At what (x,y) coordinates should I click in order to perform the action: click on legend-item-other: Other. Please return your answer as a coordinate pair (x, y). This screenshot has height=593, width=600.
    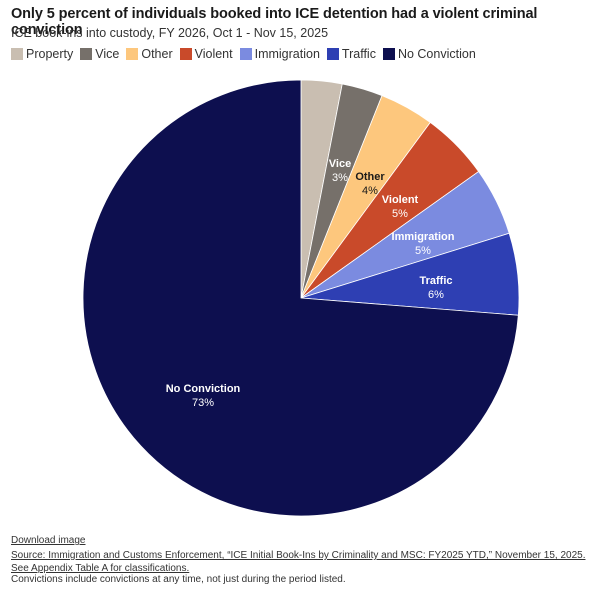
    Looking at the image, I should click on (149, 54).